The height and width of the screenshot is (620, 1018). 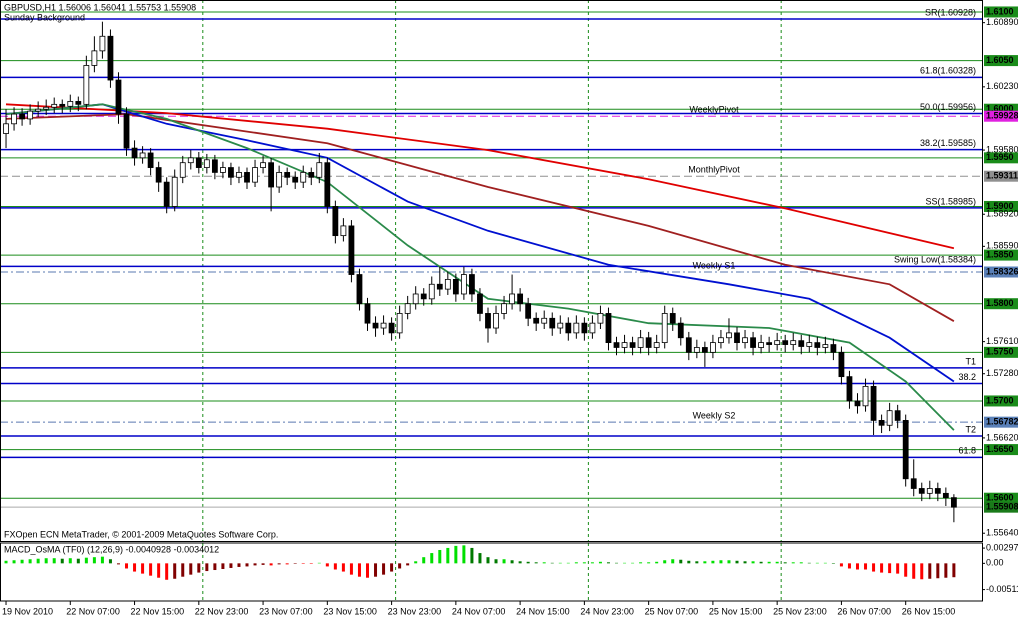 I want to click on y-tick-label: 1.5650, so click(x=1000, y=449).